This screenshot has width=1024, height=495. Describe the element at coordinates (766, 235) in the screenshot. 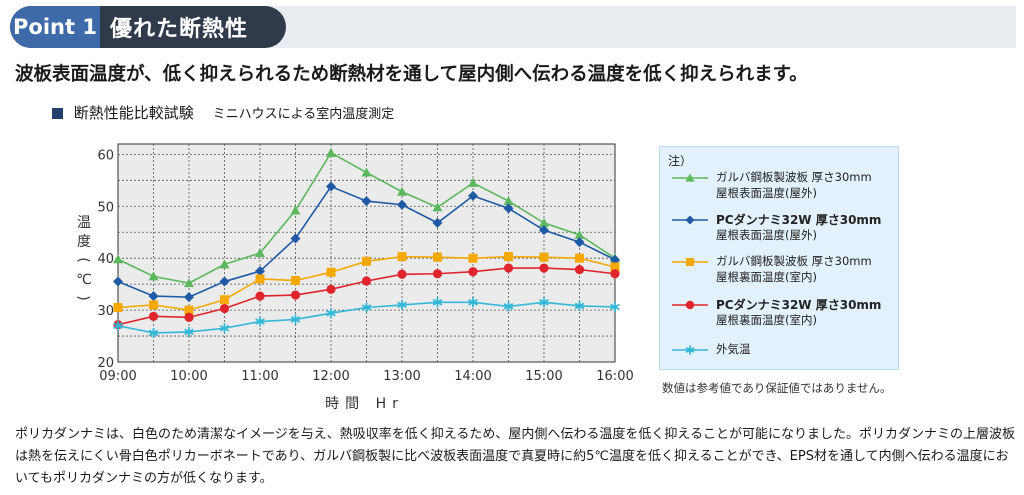

I see `legend-sublabel: 屋根表面温度(屋外)` at that location.